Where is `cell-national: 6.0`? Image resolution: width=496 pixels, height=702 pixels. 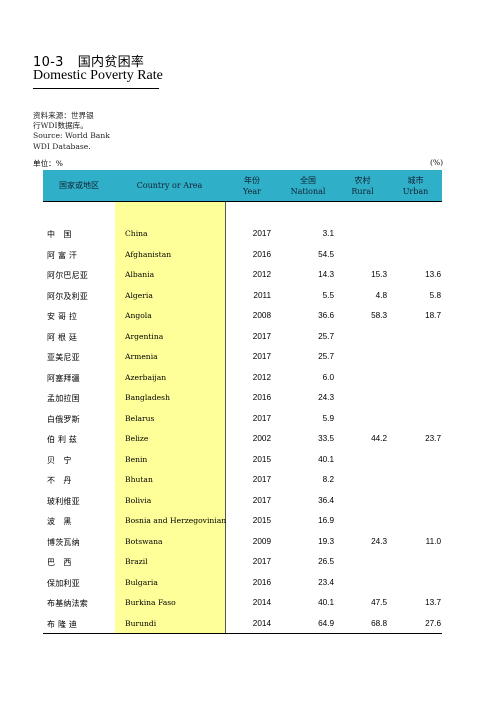 cell-national: 6.0 is located at coordinates (328, 377).